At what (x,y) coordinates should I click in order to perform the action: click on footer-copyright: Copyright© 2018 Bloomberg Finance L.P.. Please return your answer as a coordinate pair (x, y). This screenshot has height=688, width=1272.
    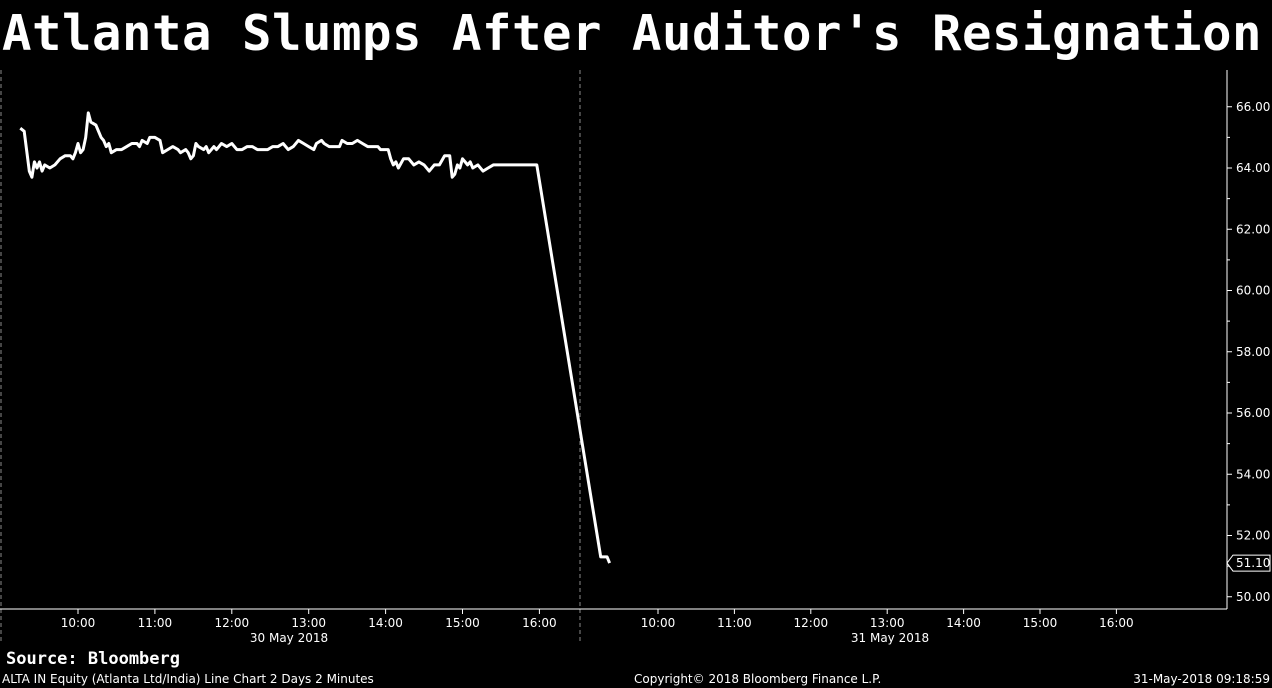
    Looking at the image, I should click on (758, 679).